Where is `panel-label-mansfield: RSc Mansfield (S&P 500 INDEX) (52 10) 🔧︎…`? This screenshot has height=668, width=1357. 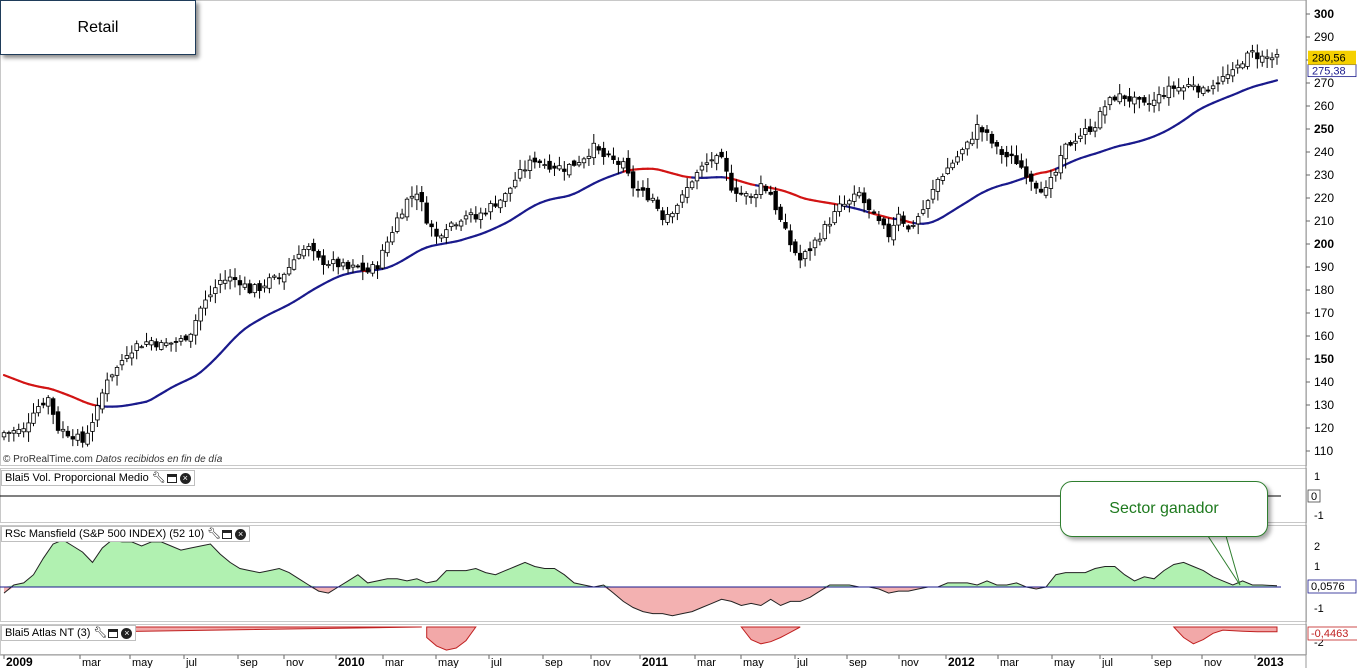
panel-label-mansfield: RSc Mansfield (S&P 500 INDEX) (52 10) 🔧︎… is located at coordinates (126, 534).